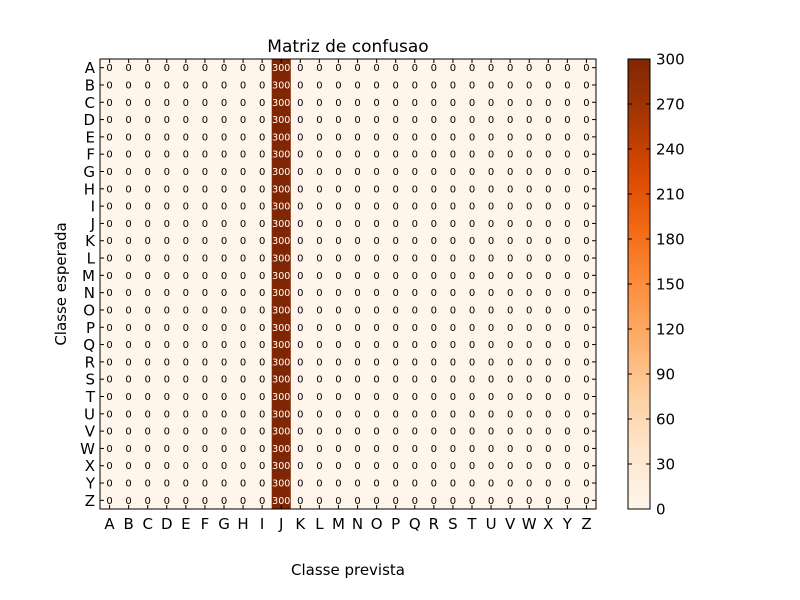 The image size is (800, 600). What do you see at coordinates (319, 223) in the screenshot?
I see `cell-J-L` at bounding box center [319, 223].